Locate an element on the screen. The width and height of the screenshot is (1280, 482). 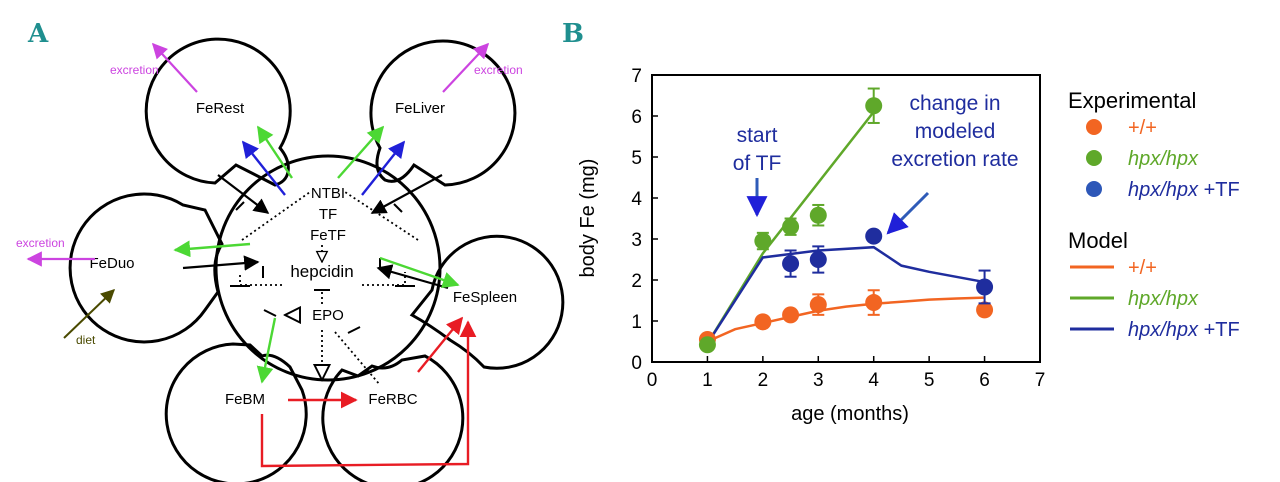
legend-exp-marker-hpx is located at coordinates (1094, 158).